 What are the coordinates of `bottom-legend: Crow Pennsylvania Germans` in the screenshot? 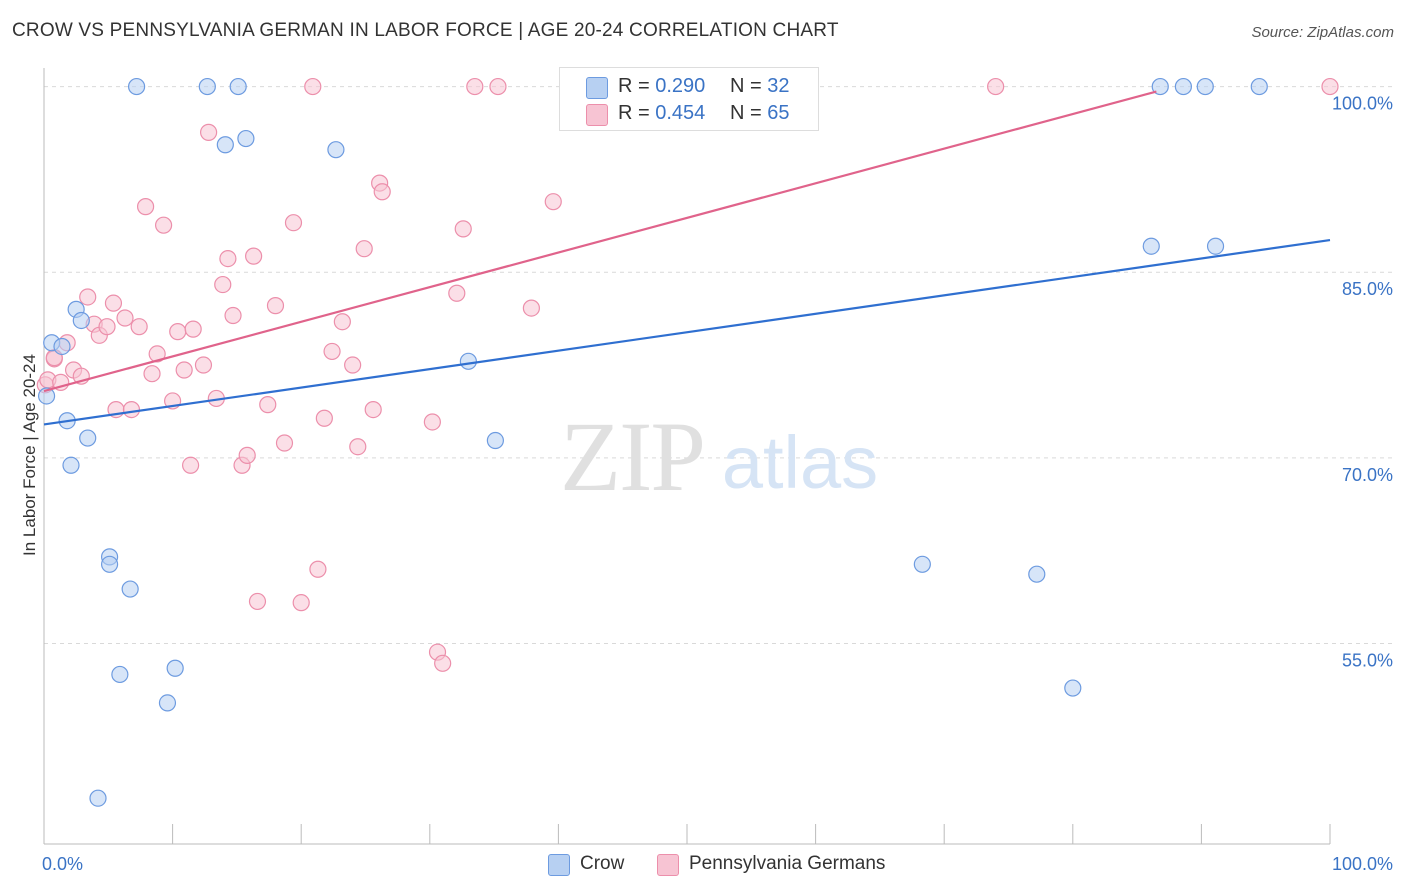 It's located at (703, 865).